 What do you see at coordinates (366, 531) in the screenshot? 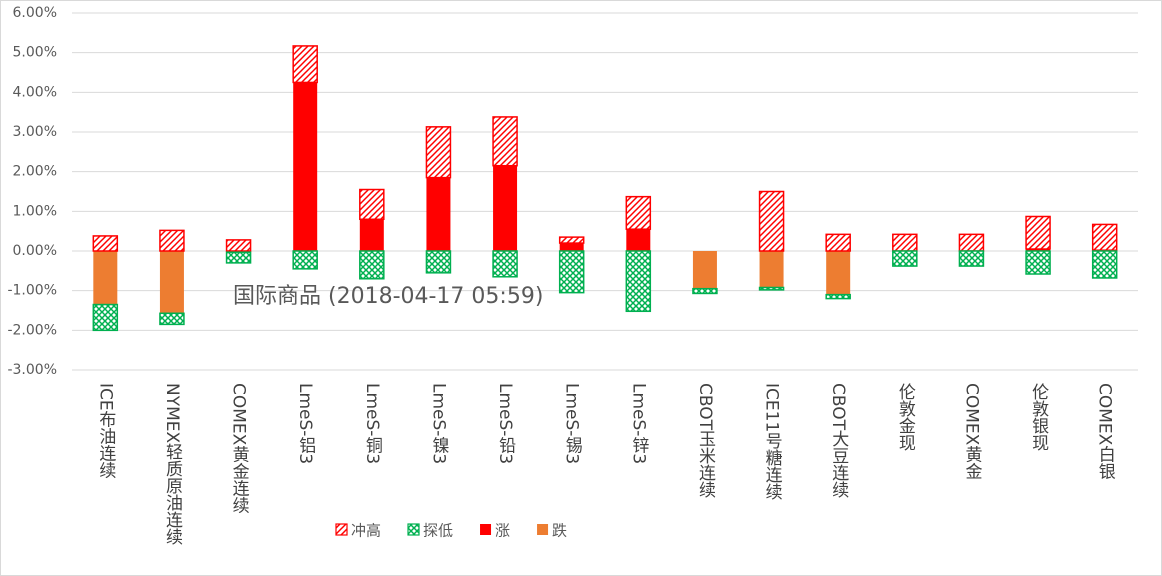
I see `legend-label: 冲高` at bounding box center [366, 531].